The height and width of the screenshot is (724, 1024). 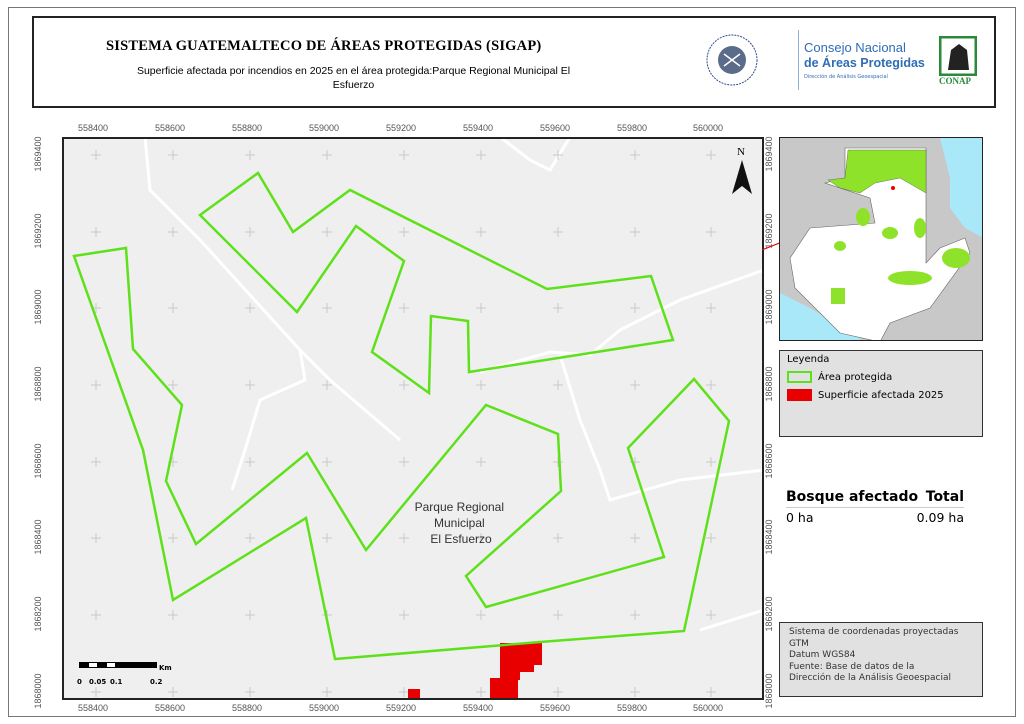 I want to click on affected-areas, so click(x=475, y=670).